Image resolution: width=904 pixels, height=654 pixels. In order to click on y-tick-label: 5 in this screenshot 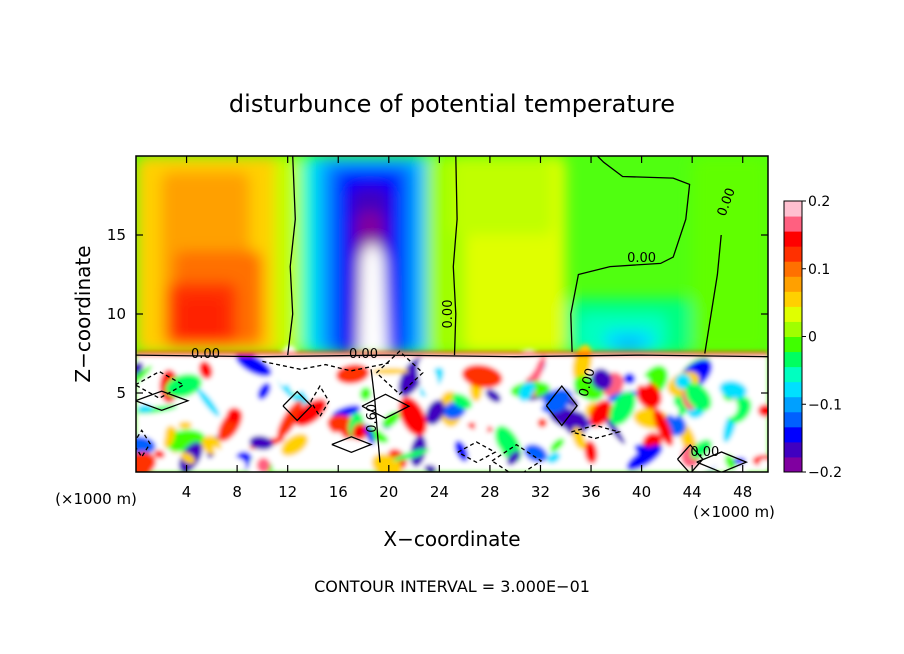, I will do `click(121, 393)`.